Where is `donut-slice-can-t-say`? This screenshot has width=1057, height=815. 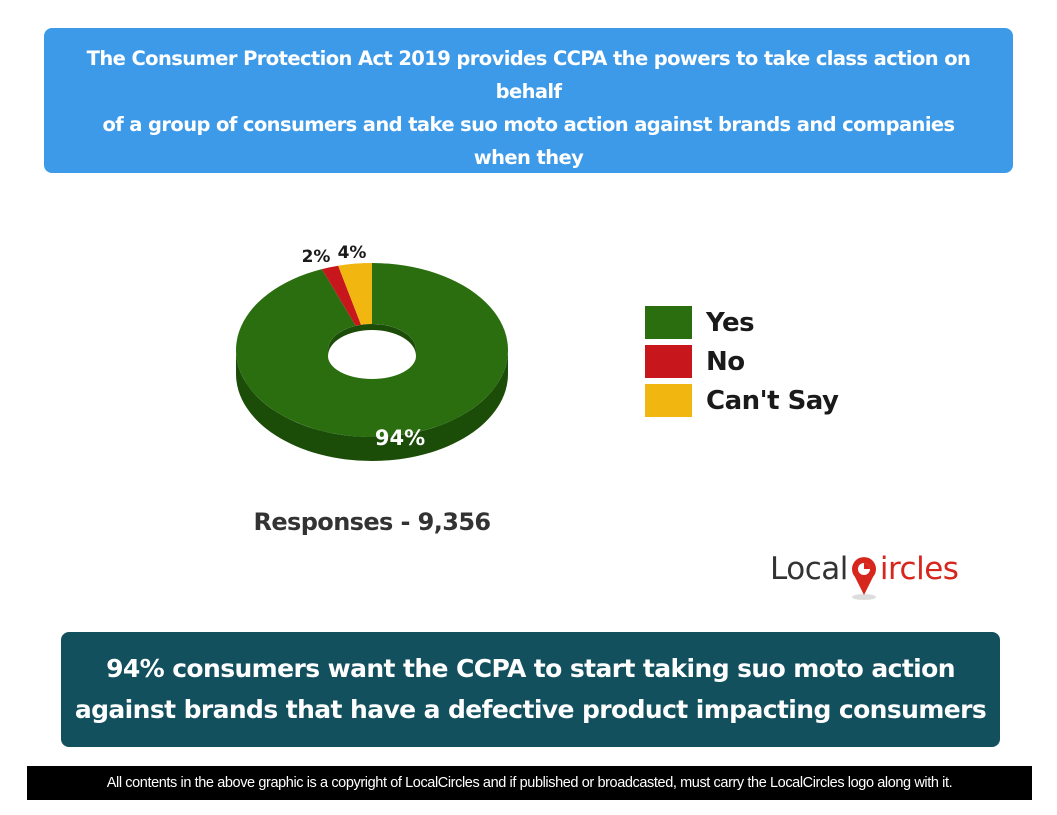 donut-slice-can-t-say is located at coordinates (355, 294).